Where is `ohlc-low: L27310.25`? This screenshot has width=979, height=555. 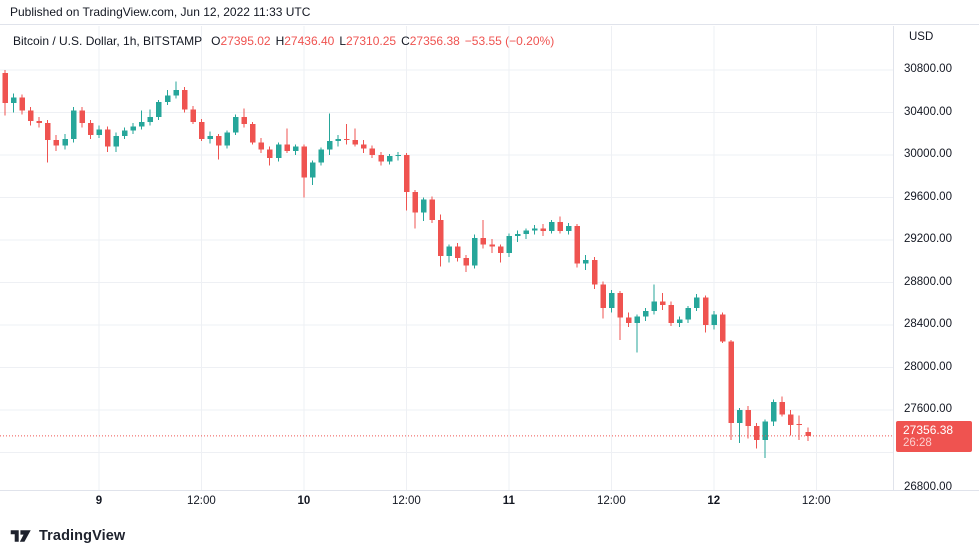 ohlc-low: L27310.25 is located at coordinates (368, 41).